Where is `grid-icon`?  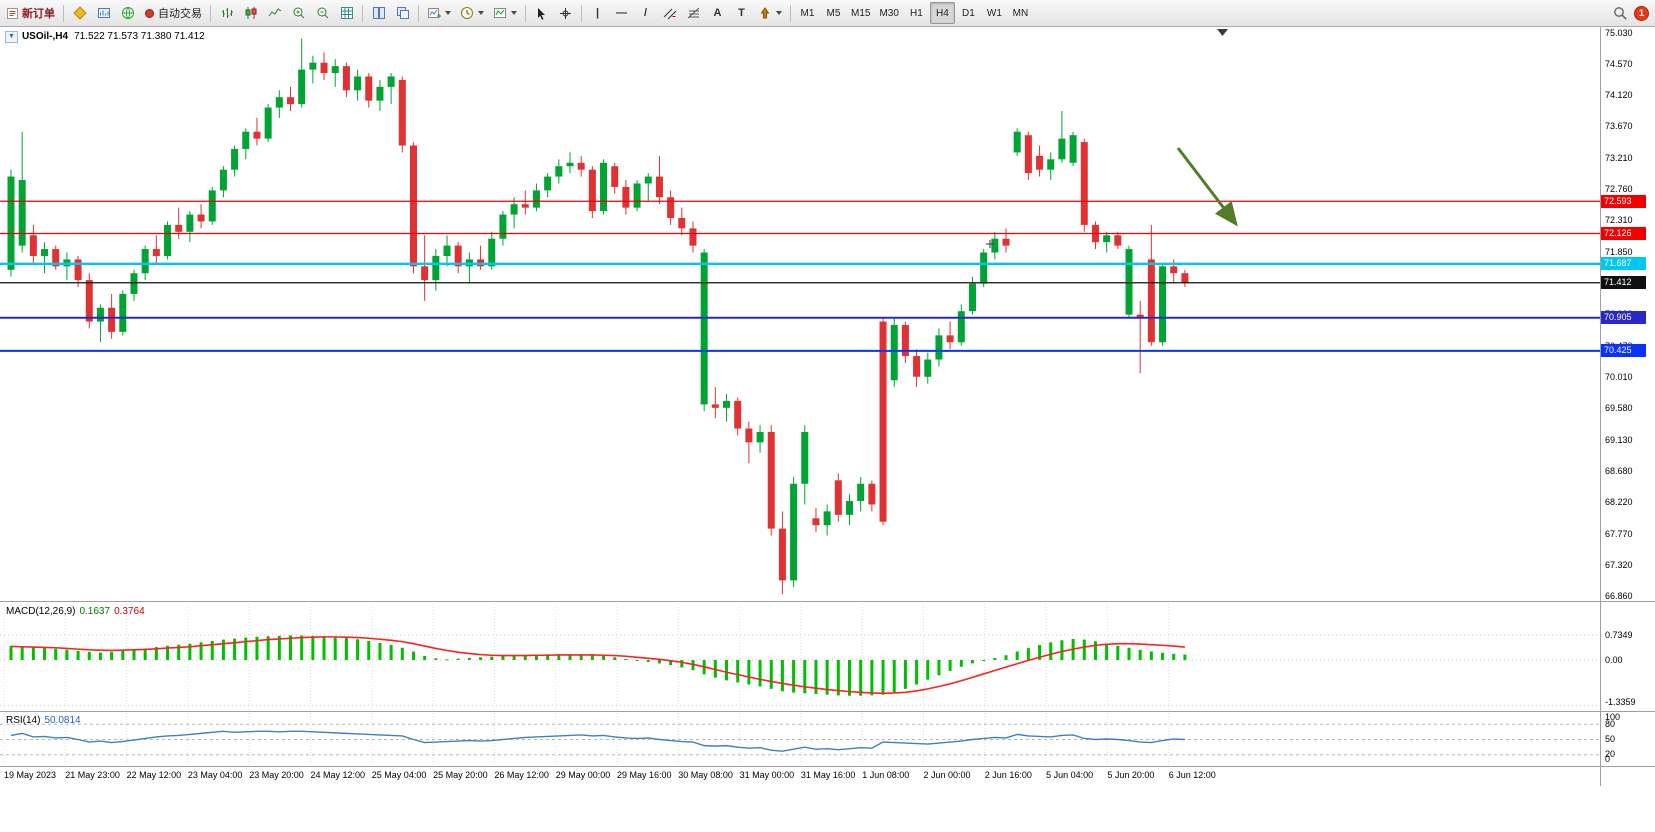 grid-icon is located at coordinates (346, 13).